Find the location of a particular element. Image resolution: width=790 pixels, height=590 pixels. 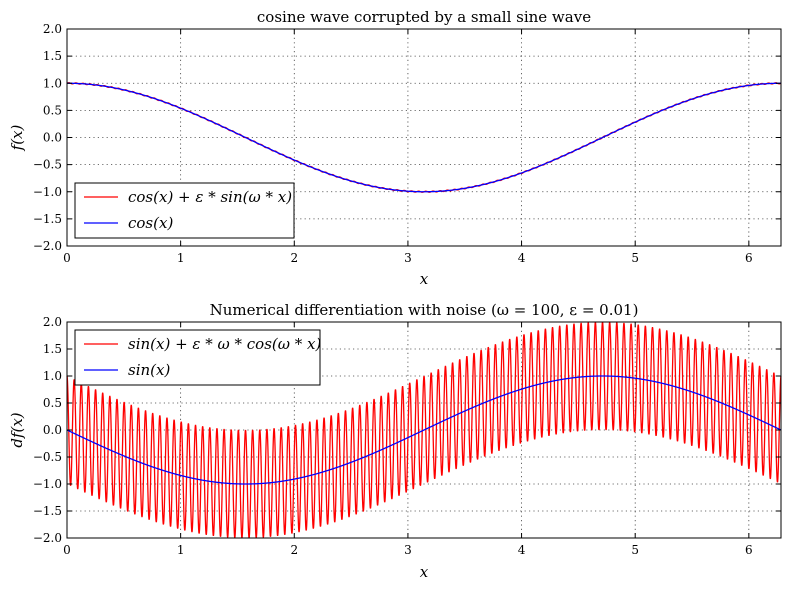

bottom-legend-label-red: sin(x) + ε * ω * cos(ω * x) is located at coordinates (224, 344).